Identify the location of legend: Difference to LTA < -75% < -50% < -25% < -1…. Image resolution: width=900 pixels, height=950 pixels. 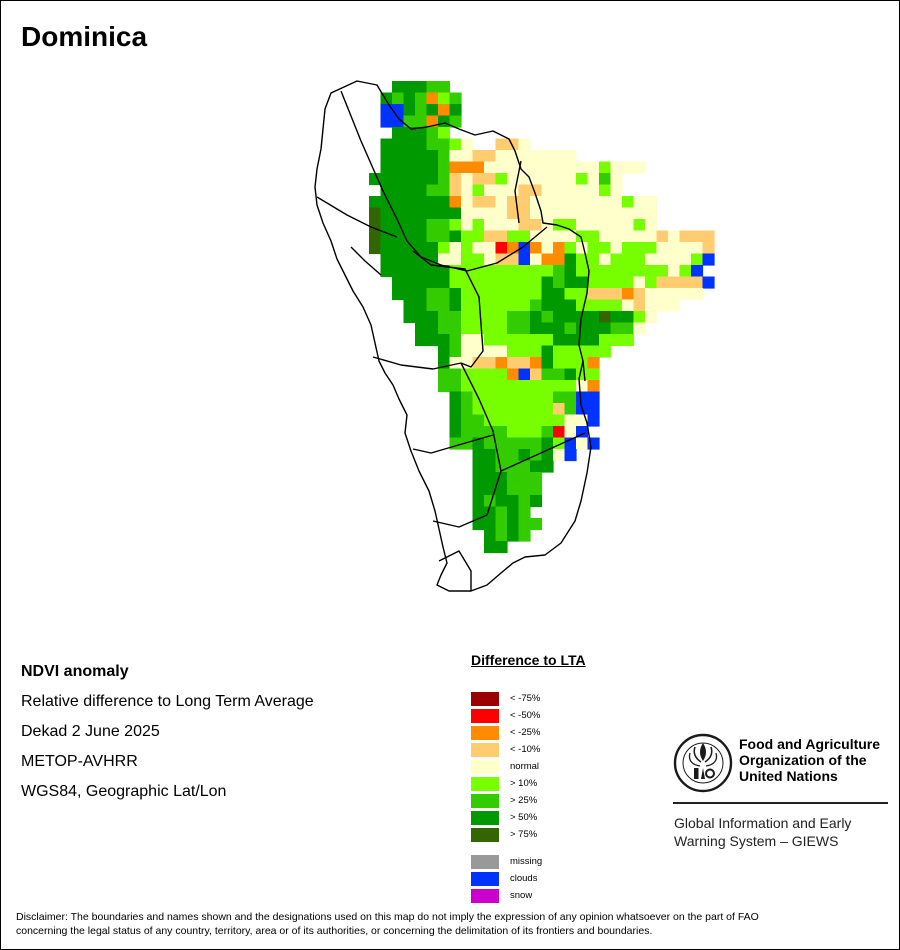
(536, 782).